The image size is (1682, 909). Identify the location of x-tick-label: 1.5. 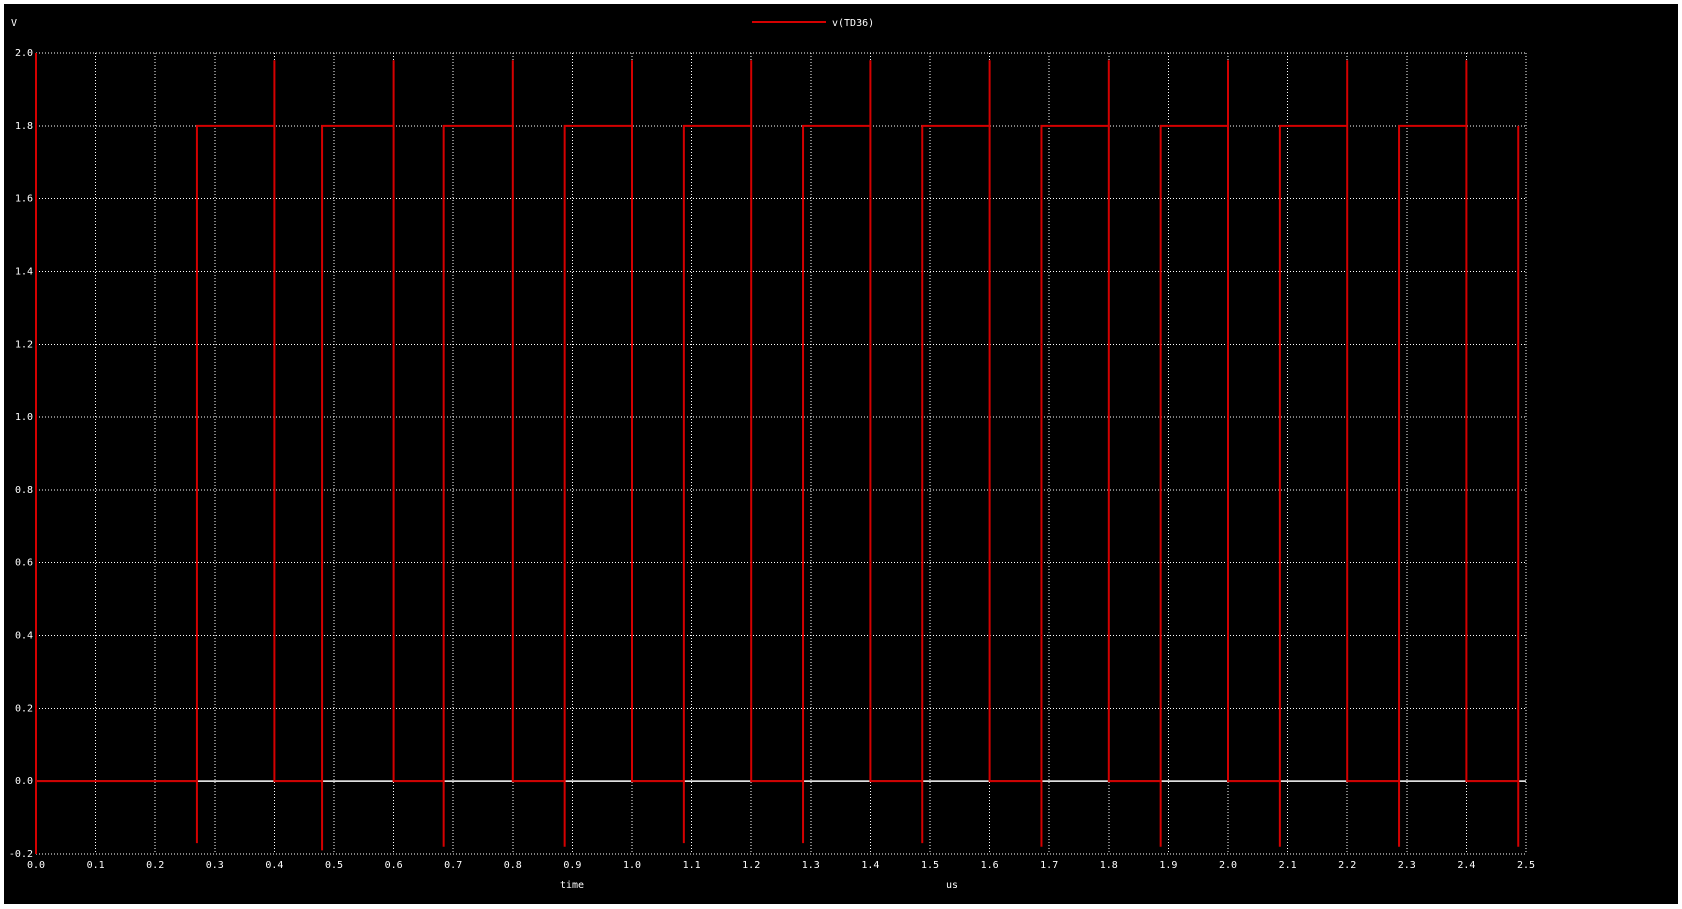
(930, 865).